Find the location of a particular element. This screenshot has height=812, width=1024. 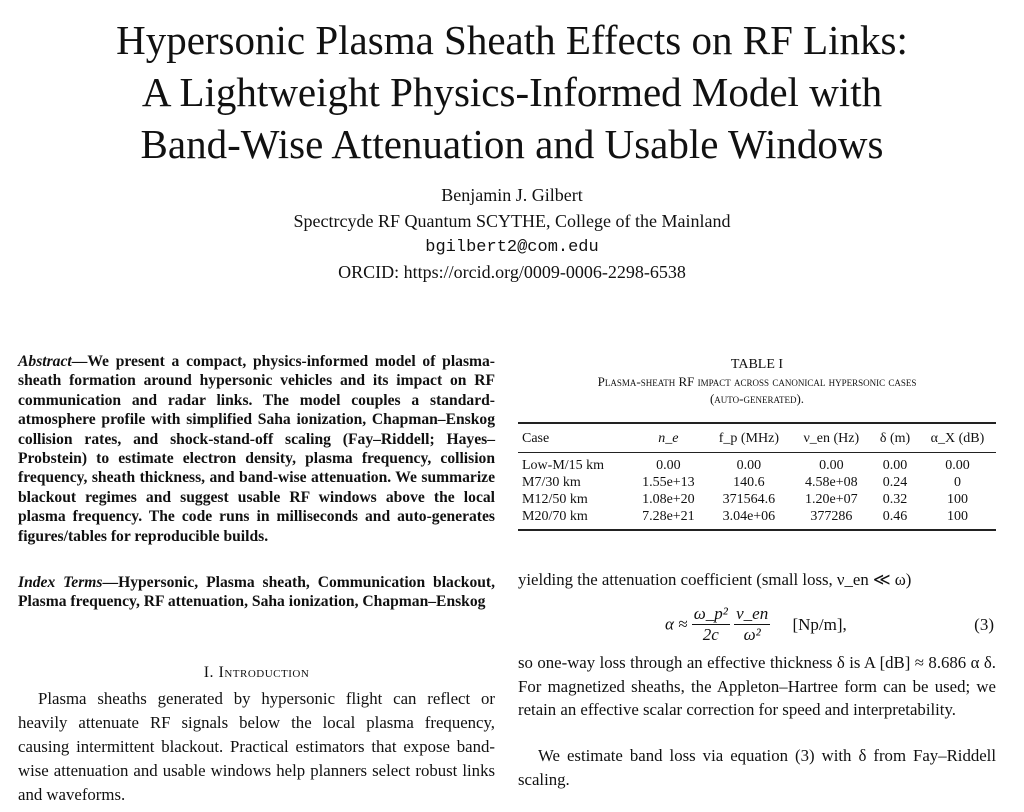

table-cell: Low-M/15 km is located at coordinates (563, 465).